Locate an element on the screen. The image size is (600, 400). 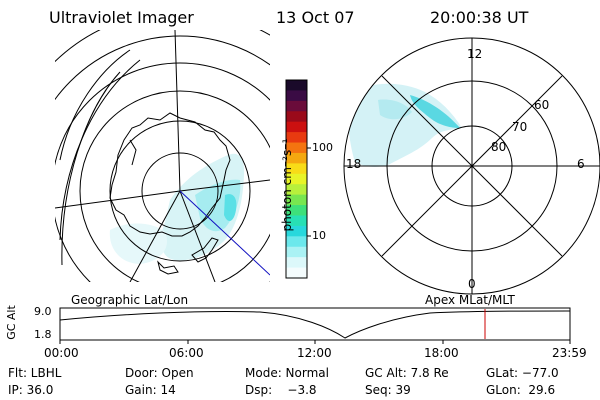
geographic-caption: Geographic Lat/Lon is located at coordinates (130, 300).